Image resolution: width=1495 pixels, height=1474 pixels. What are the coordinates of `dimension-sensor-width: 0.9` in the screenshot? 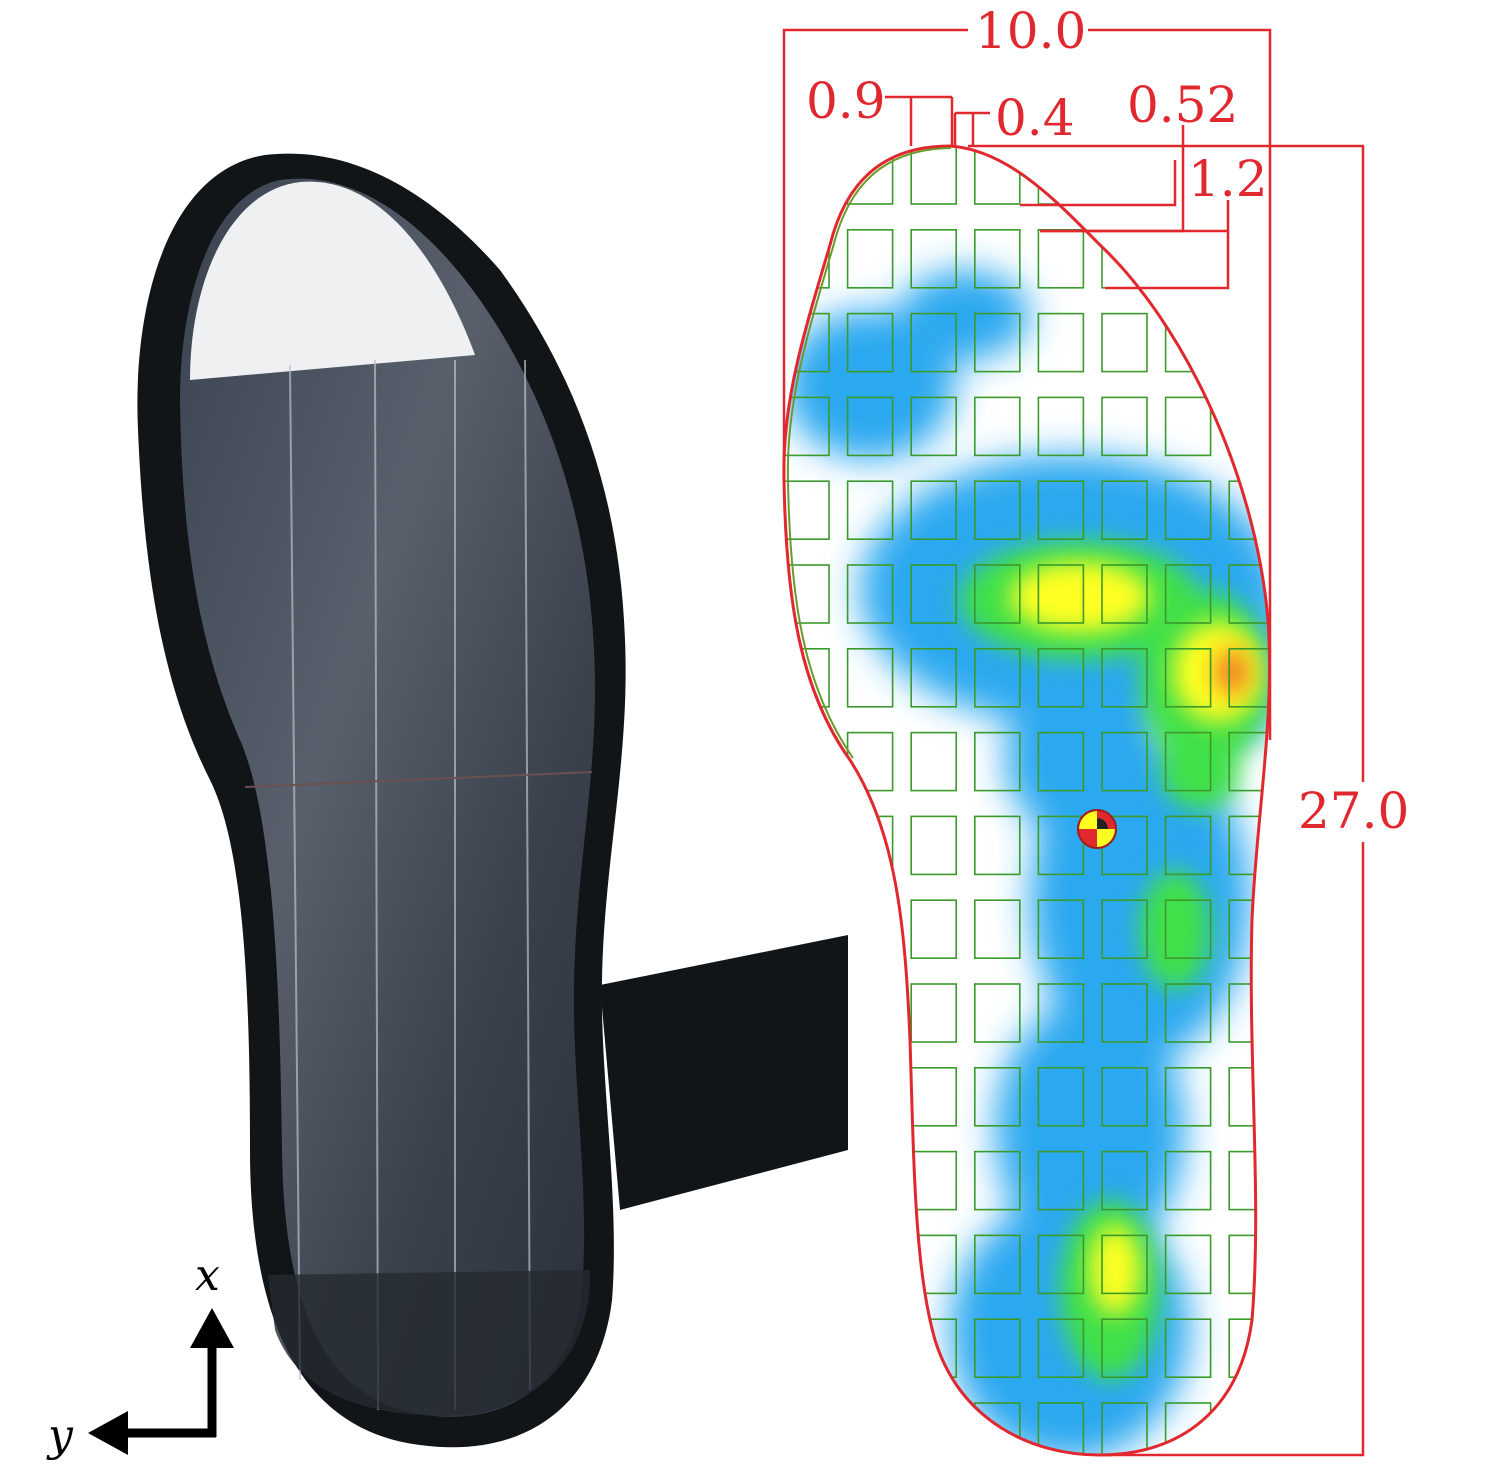 It's located at (846, 101).